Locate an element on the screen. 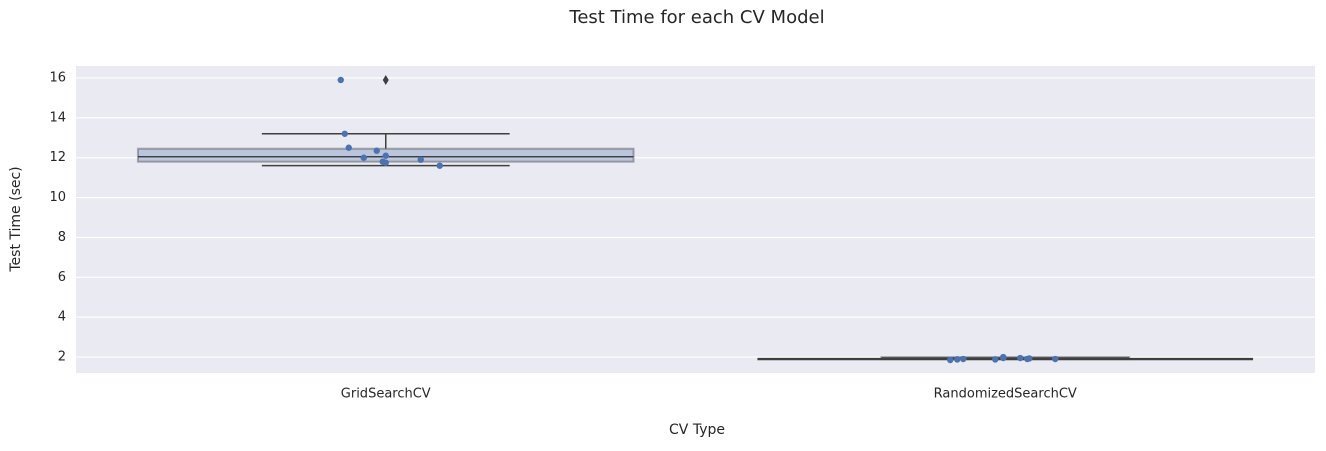  y-axis-label: Test Time (sec) is located at coordinates (16, 219).